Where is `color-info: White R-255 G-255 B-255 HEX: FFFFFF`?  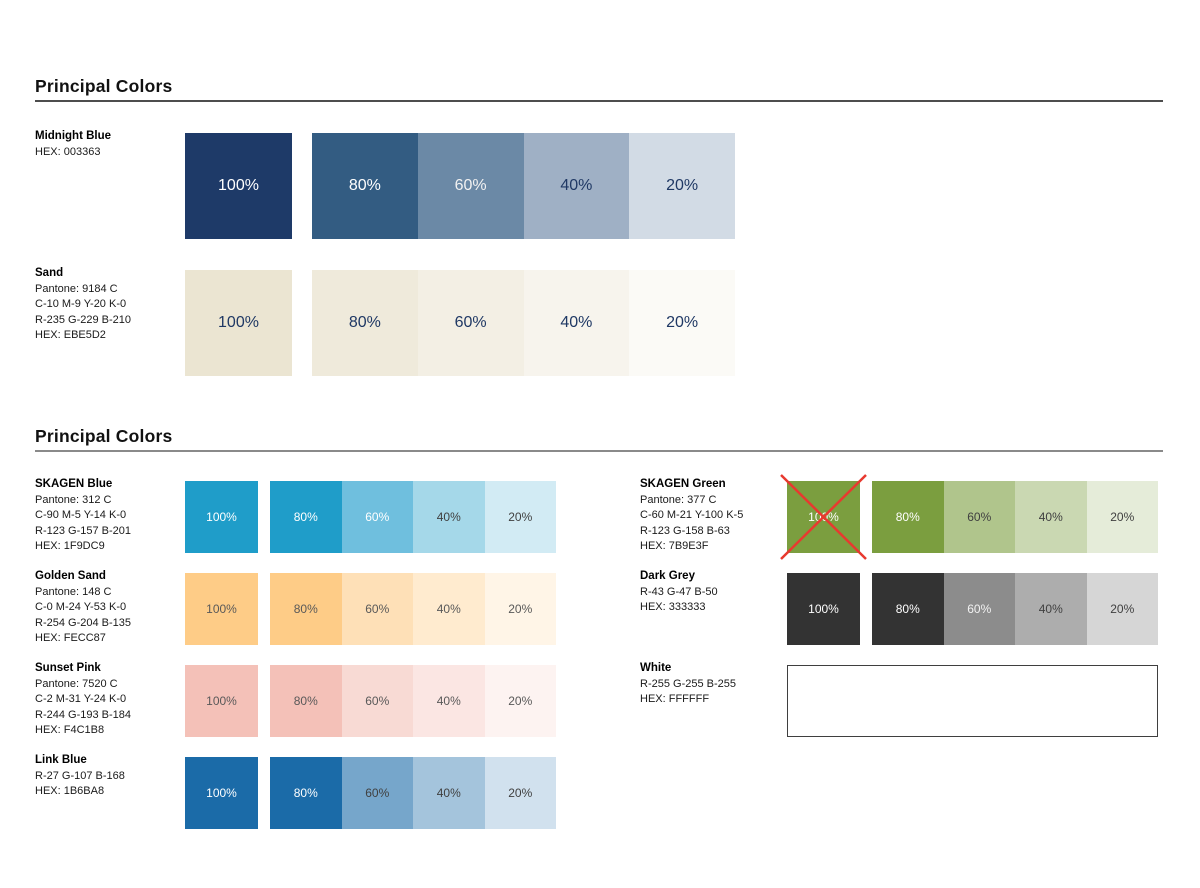 color-info: White R-255 G-255 B-255 HEX: FFFFFF is located at coordinates (715, 684).